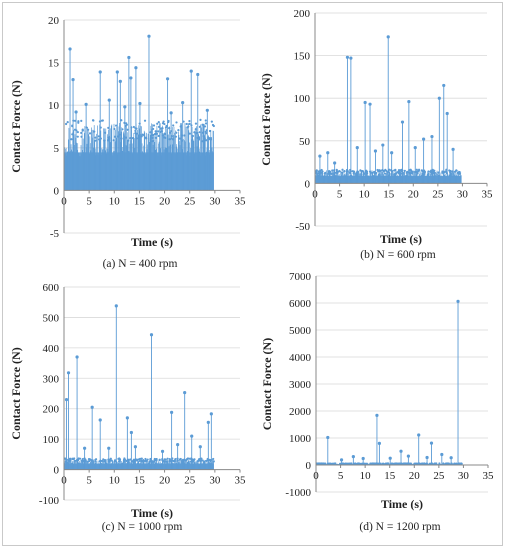 This screenshot has width=507, height=550. Describe the element at coordinates (241, 481) in the screenshot. I see `x-tick-label: 35` at that location.